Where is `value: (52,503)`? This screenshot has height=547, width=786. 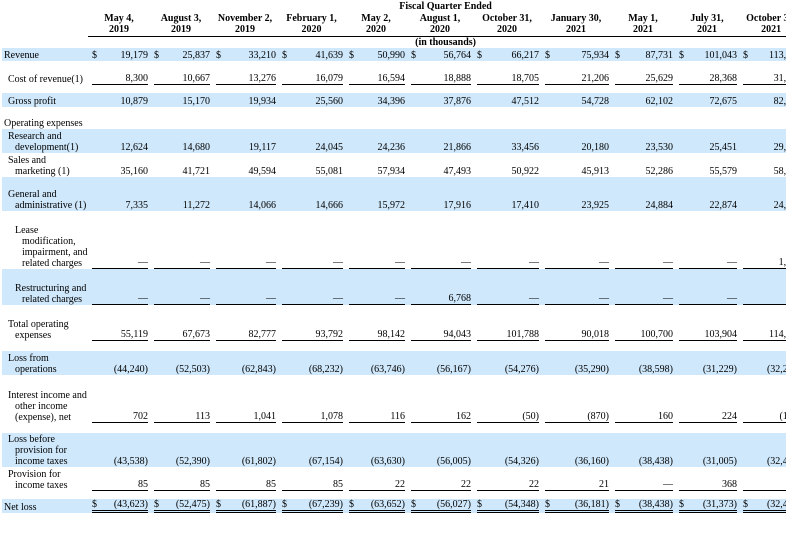
value: (52,503) is located at coordinates (192, 369).